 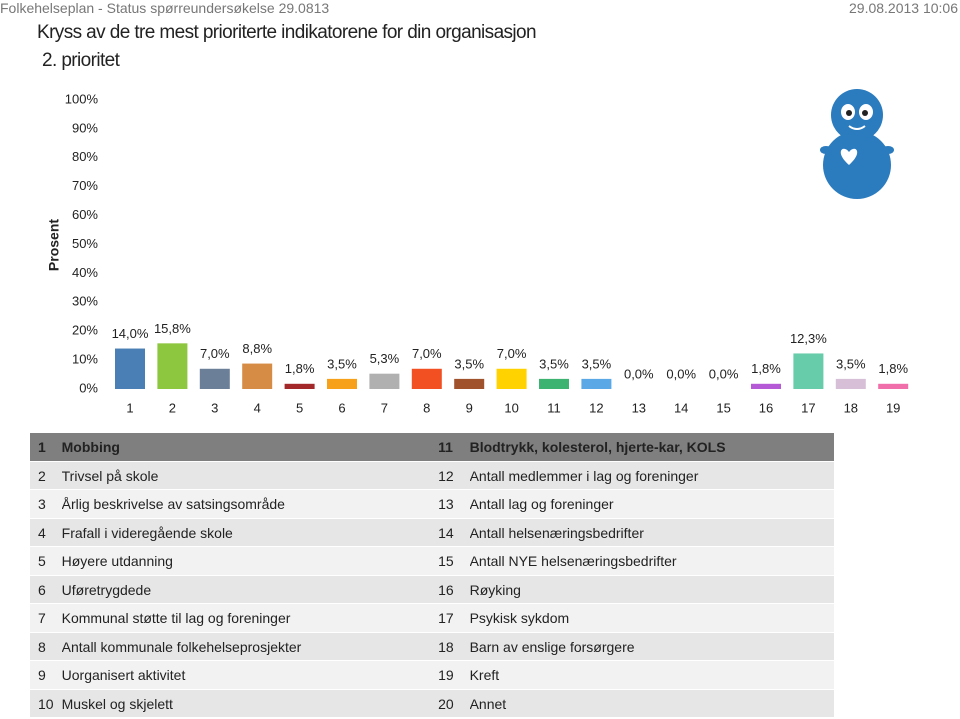 I want to click on table-row: 10 Muskel og skjelett 20 Annet, so click(x=432, y=703).